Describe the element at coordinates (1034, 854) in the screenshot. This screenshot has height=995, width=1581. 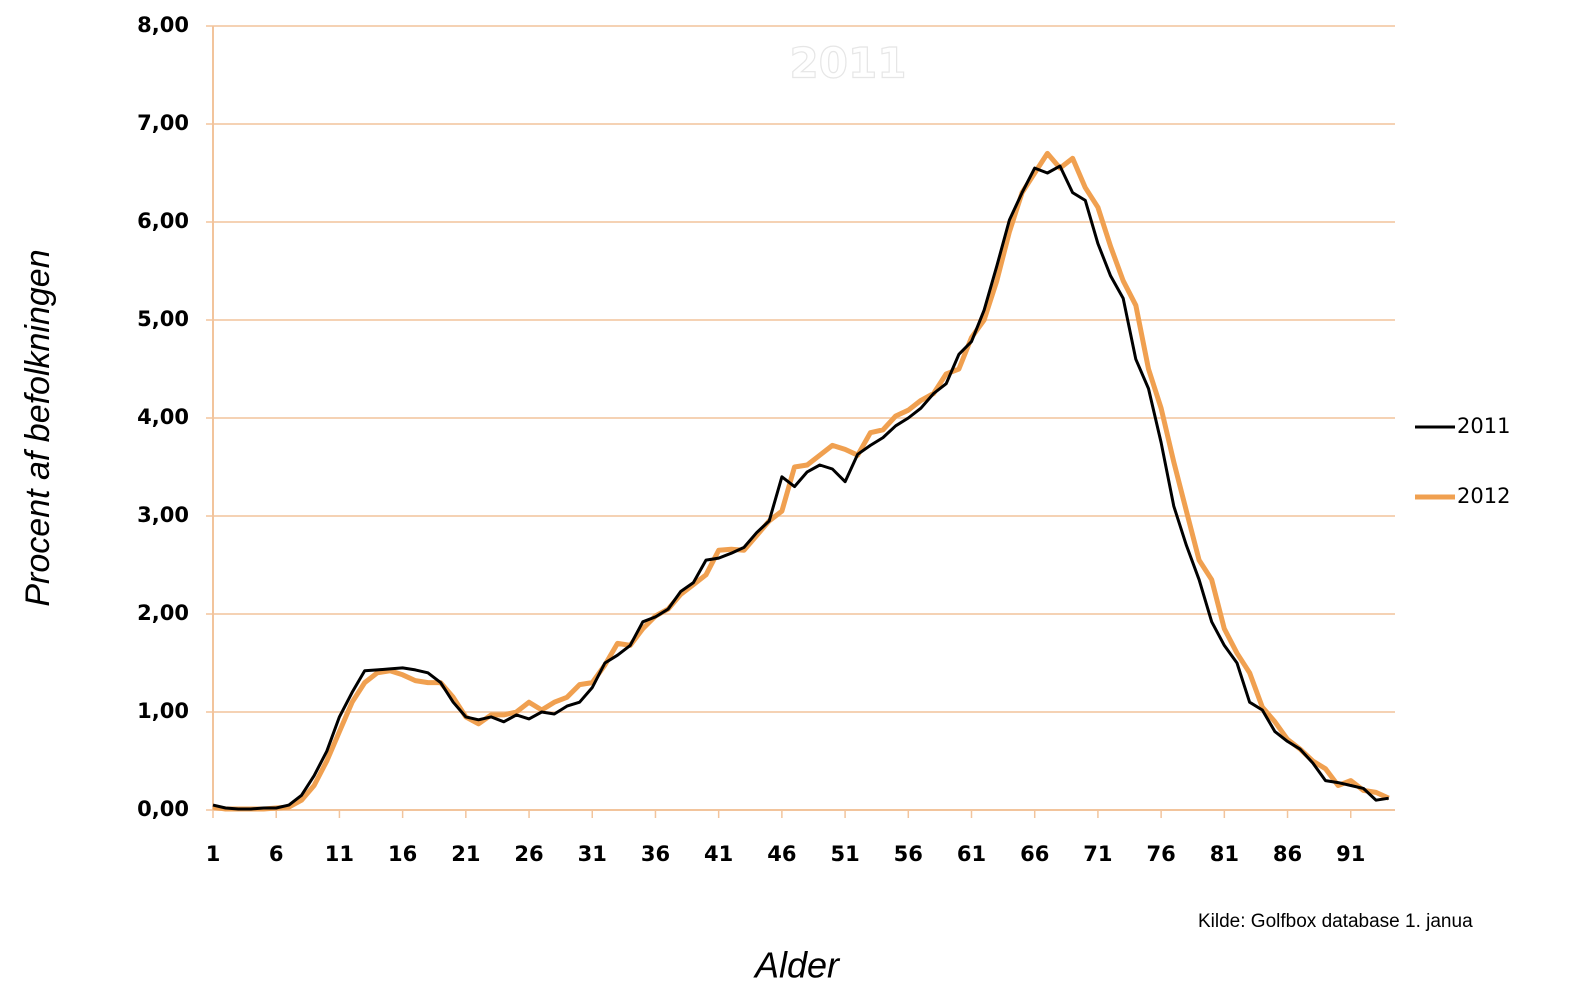
I see `x-tick-label: 66` at that location.